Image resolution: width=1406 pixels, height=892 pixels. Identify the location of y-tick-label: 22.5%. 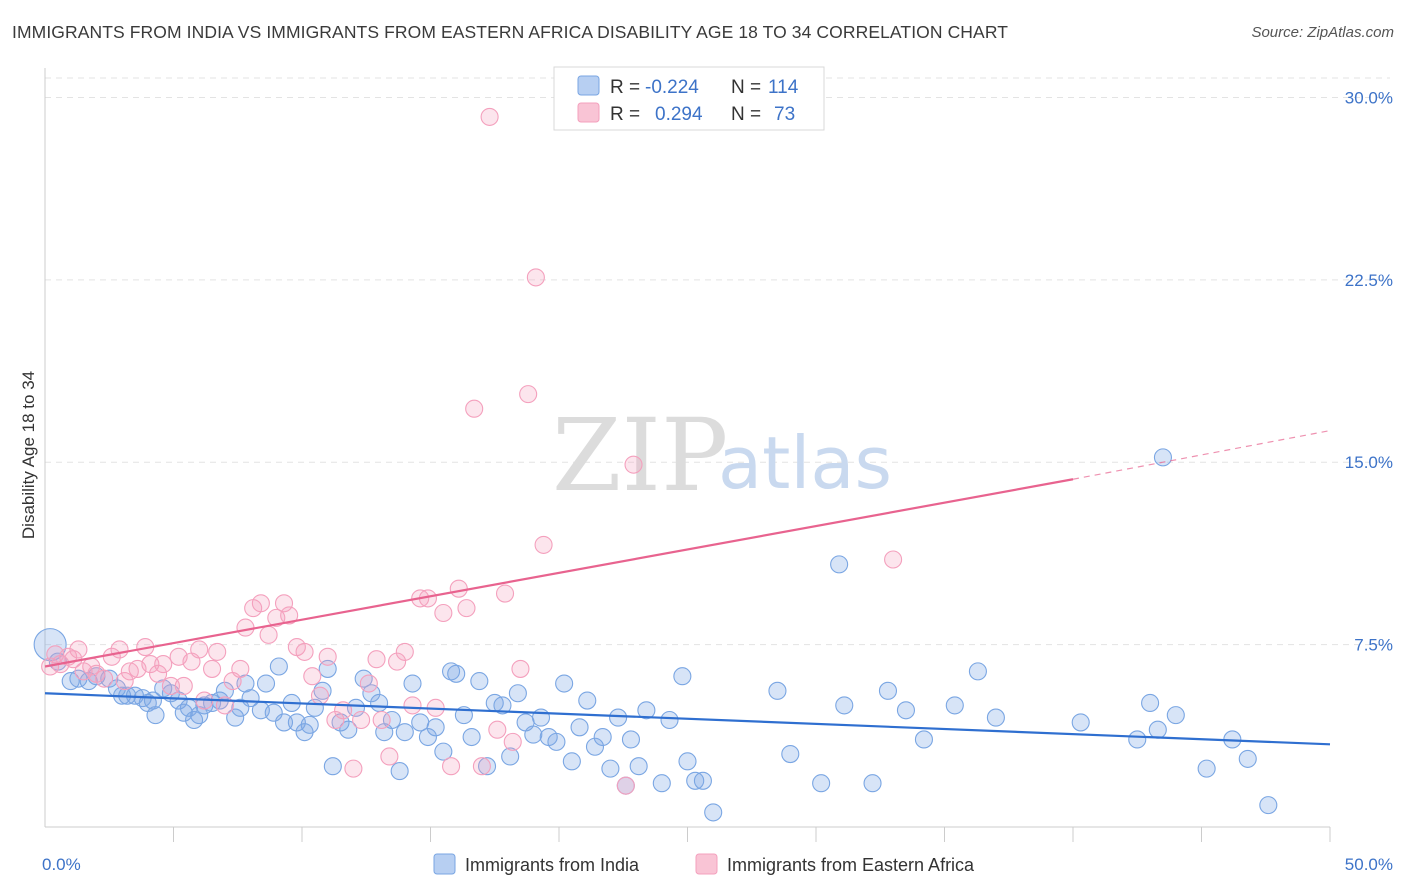
(1369, 280).